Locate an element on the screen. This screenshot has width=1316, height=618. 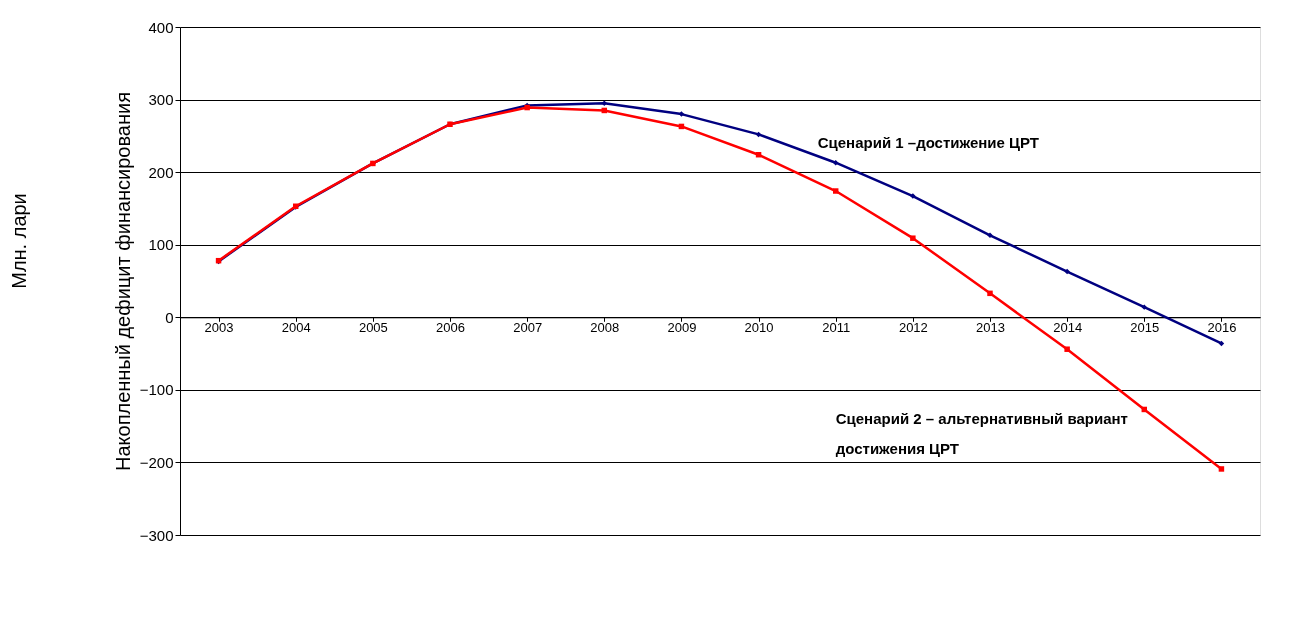
x-tick-label: 2004 is located at coordinates (296, 327).